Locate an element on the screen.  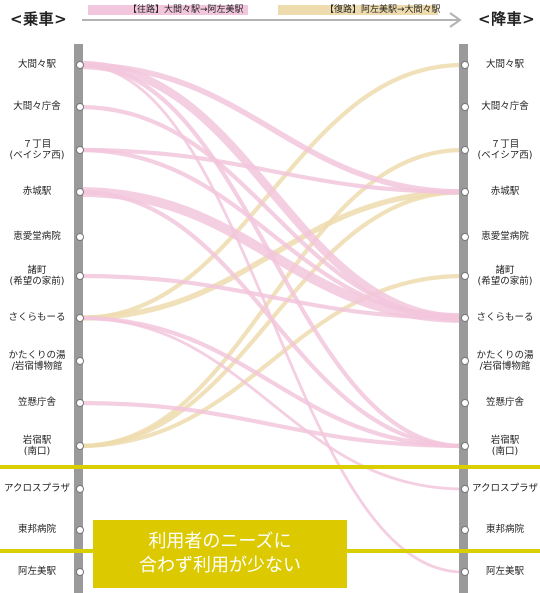
boarding-station-10: アクロスプラザ is located at coordinates (37, 488).